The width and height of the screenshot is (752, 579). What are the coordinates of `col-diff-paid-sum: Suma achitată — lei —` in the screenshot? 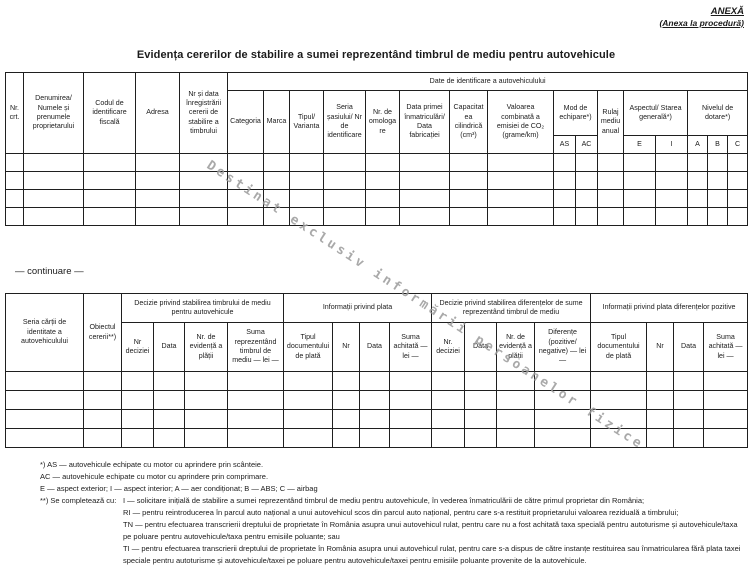 It's located at (726, 347).